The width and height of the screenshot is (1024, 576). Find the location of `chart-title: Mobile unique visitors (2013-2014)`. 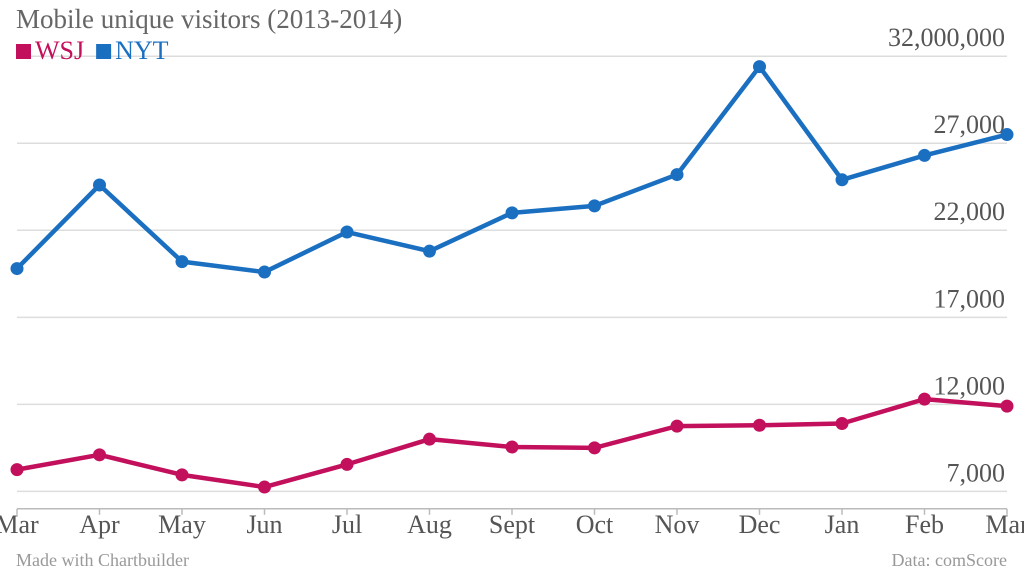

chart-title: Mobile unique visitors (2013-2014) is located at coordinates (209, 19).